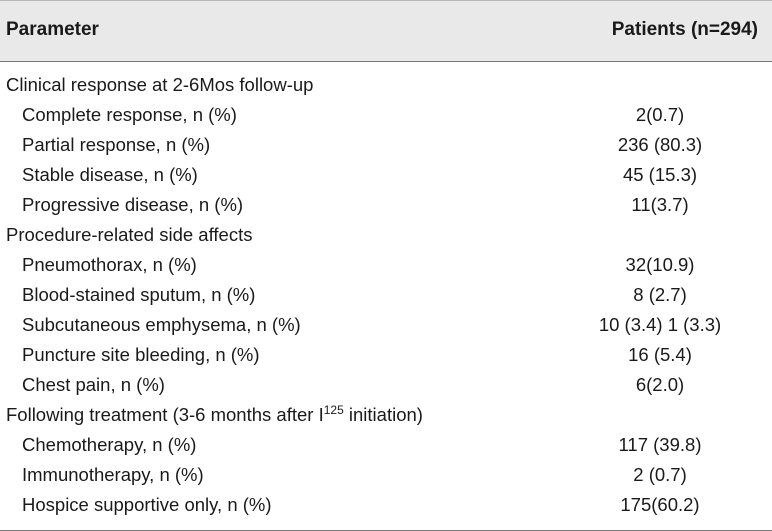 The height and width of the screenshot is (531, 772). Describe the element at coordinates (141, 354) in the screenshot. I see `row-label: Puncture site bleeding, n (%)` at that location.